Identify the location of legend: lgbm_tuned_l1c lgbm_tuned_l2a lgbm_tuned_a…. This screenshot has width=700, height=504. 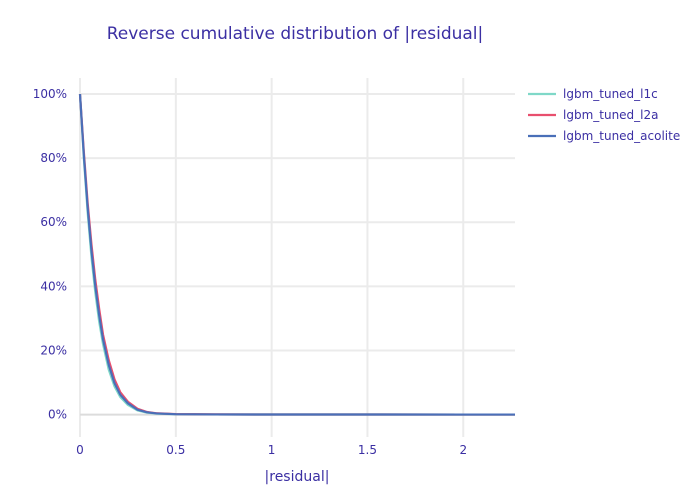
(604, 115).